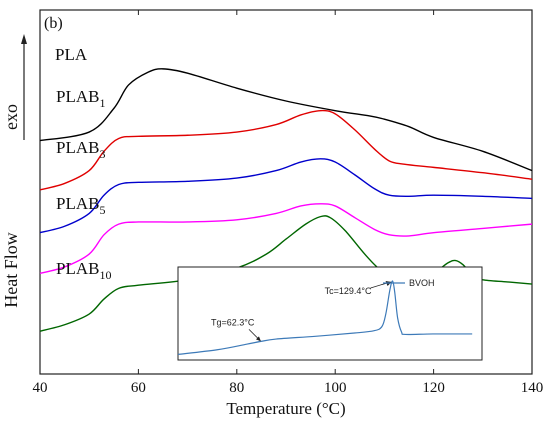  Describe the element at coordinates (83, 270) in the screenshot. I see `label-plab10: PLAB10` at that location.